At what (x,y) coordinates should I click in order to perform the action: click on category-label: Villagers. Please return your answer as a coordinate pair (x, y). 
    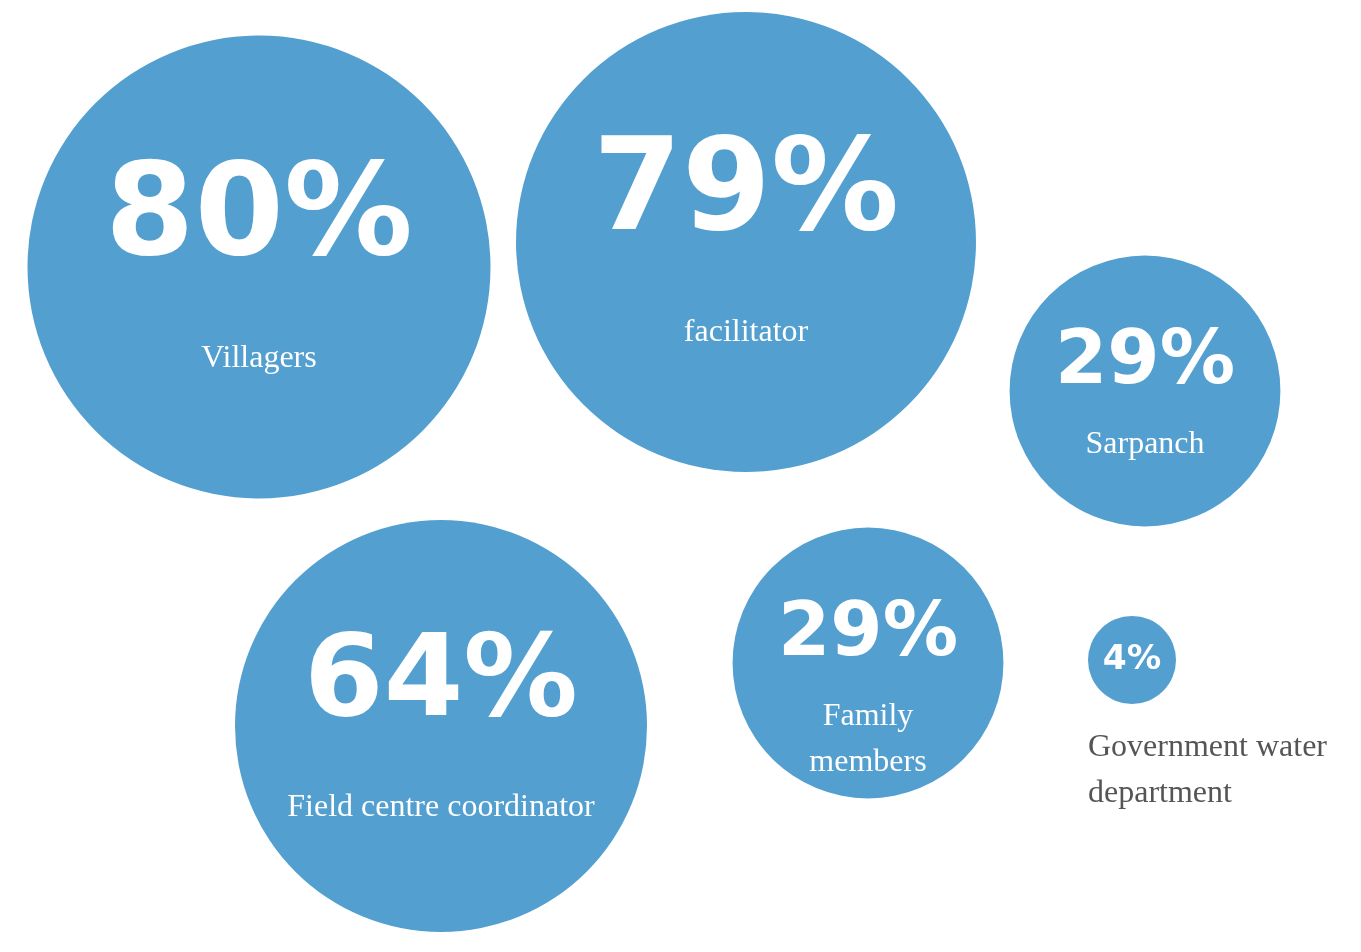
    Looking at the image, I should click on (259, 355).